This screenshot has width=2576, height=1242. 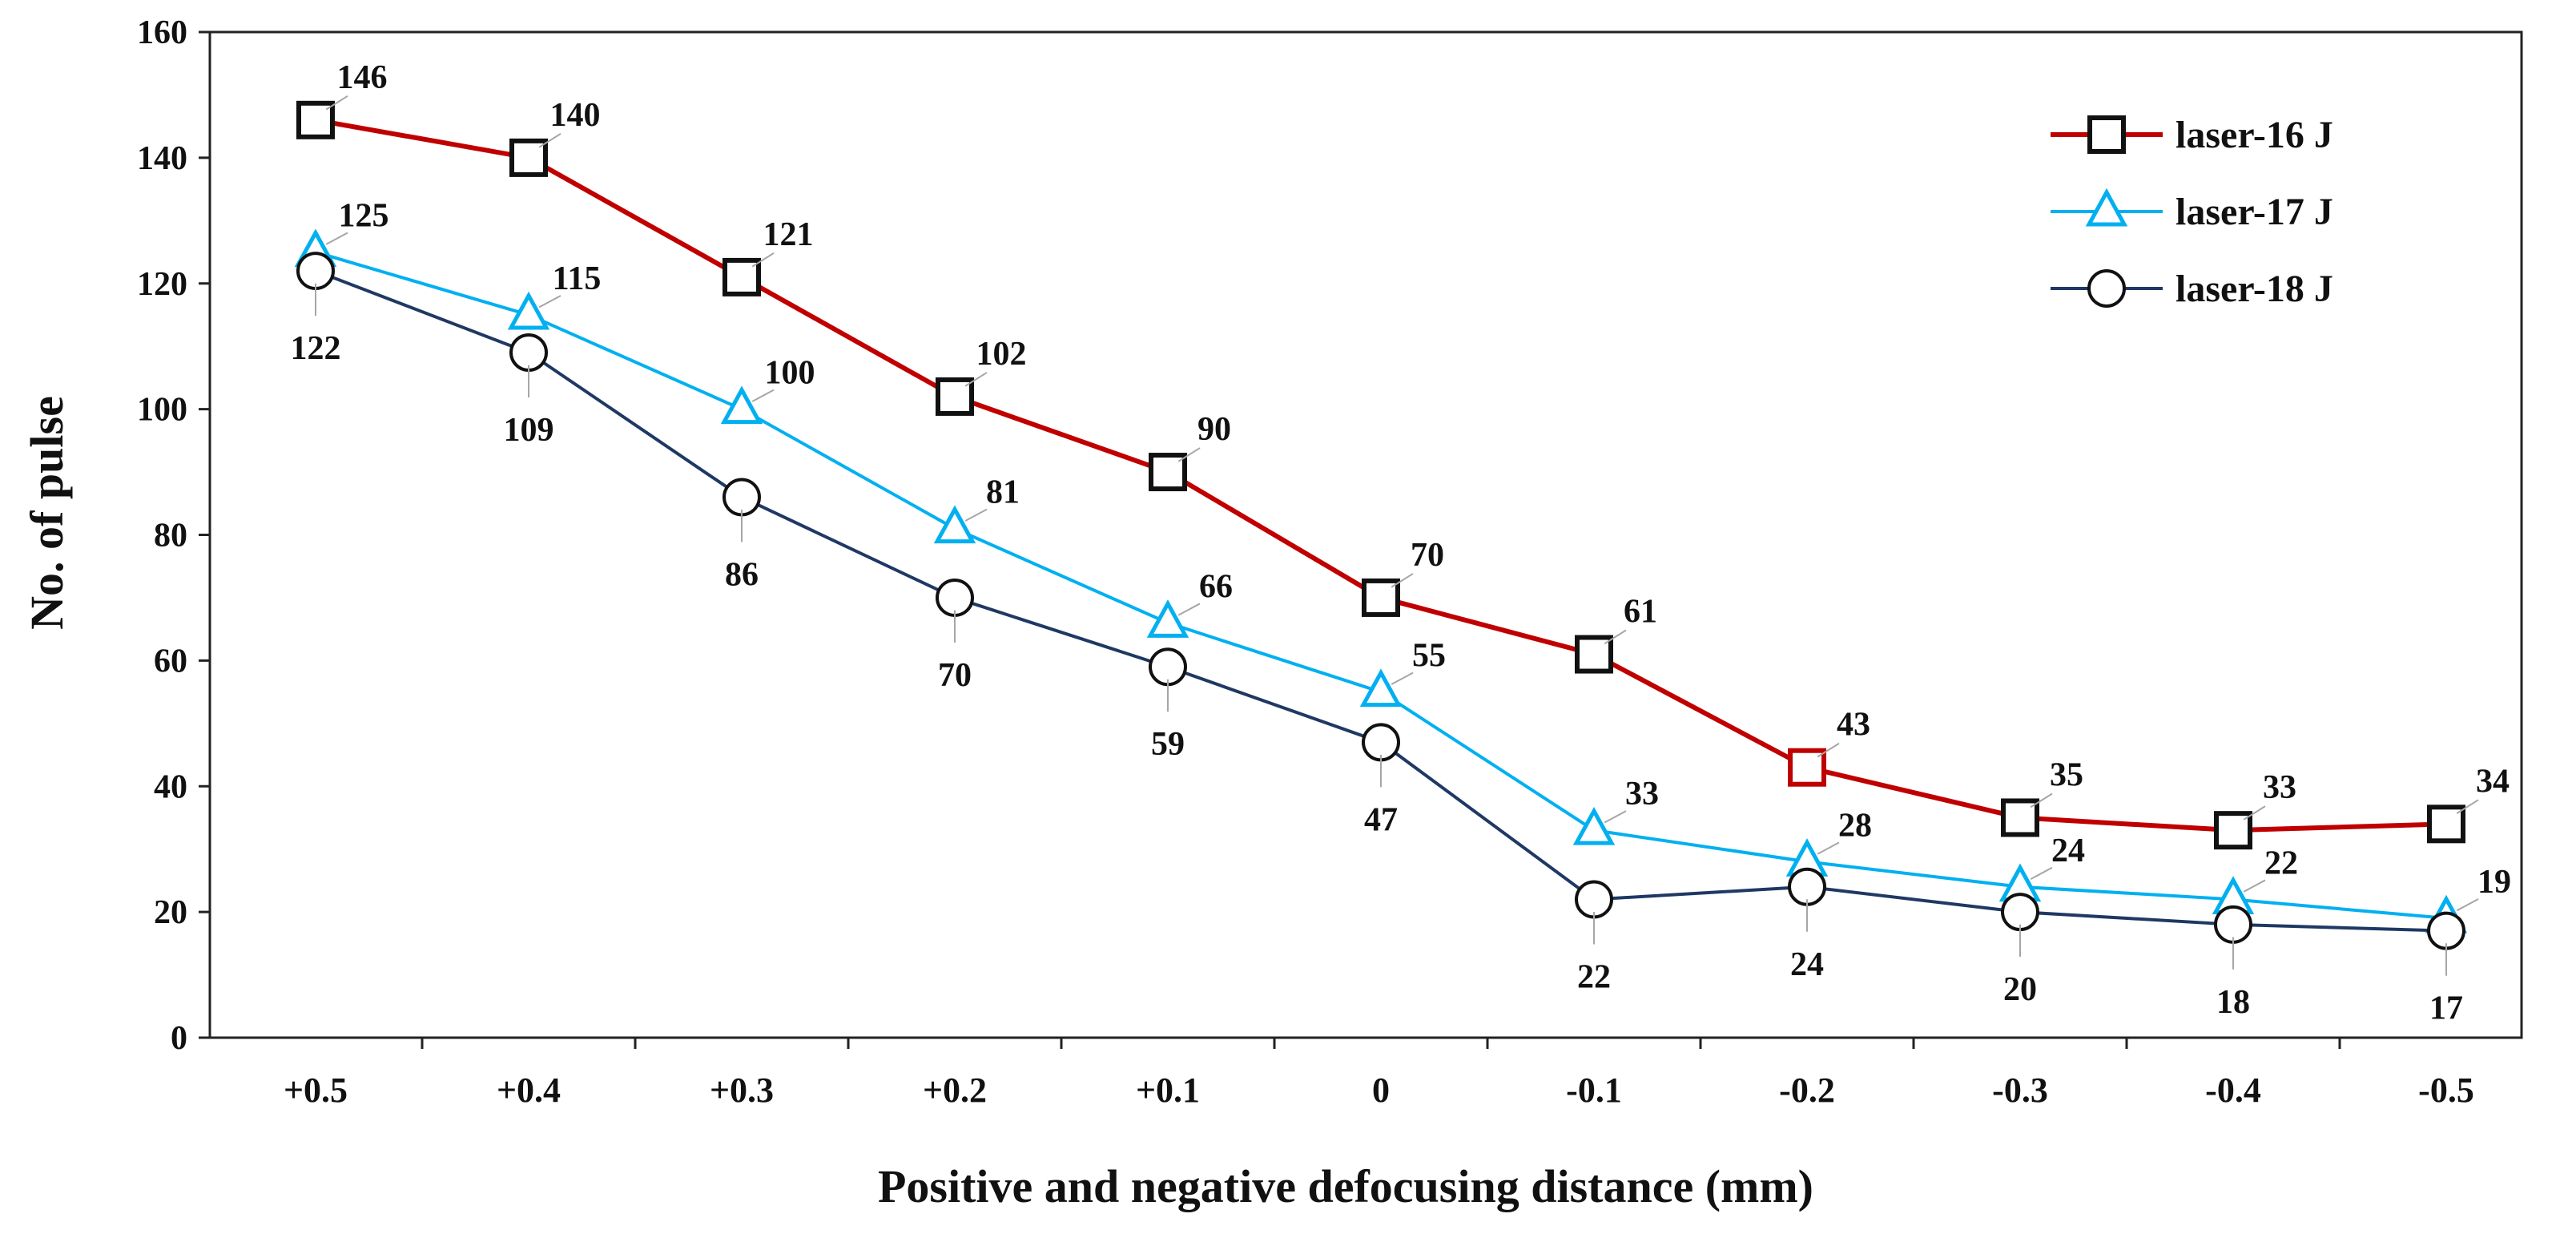 What do you see at coordinates (1381, 819) in the screenshot?
I see `data-label: 47` at bounding box center [1381, 819].